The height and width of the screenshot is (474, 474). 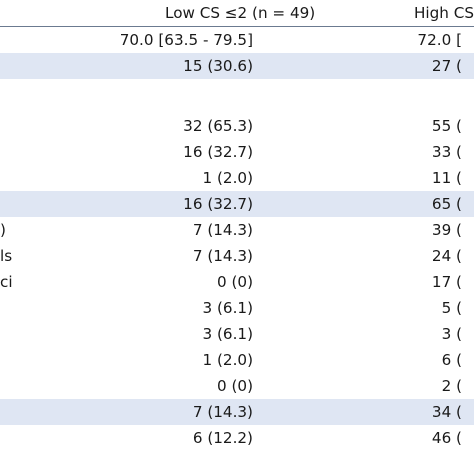 I want to click on low-cs-value: 15 (30.6), so click(x=218, y=66).